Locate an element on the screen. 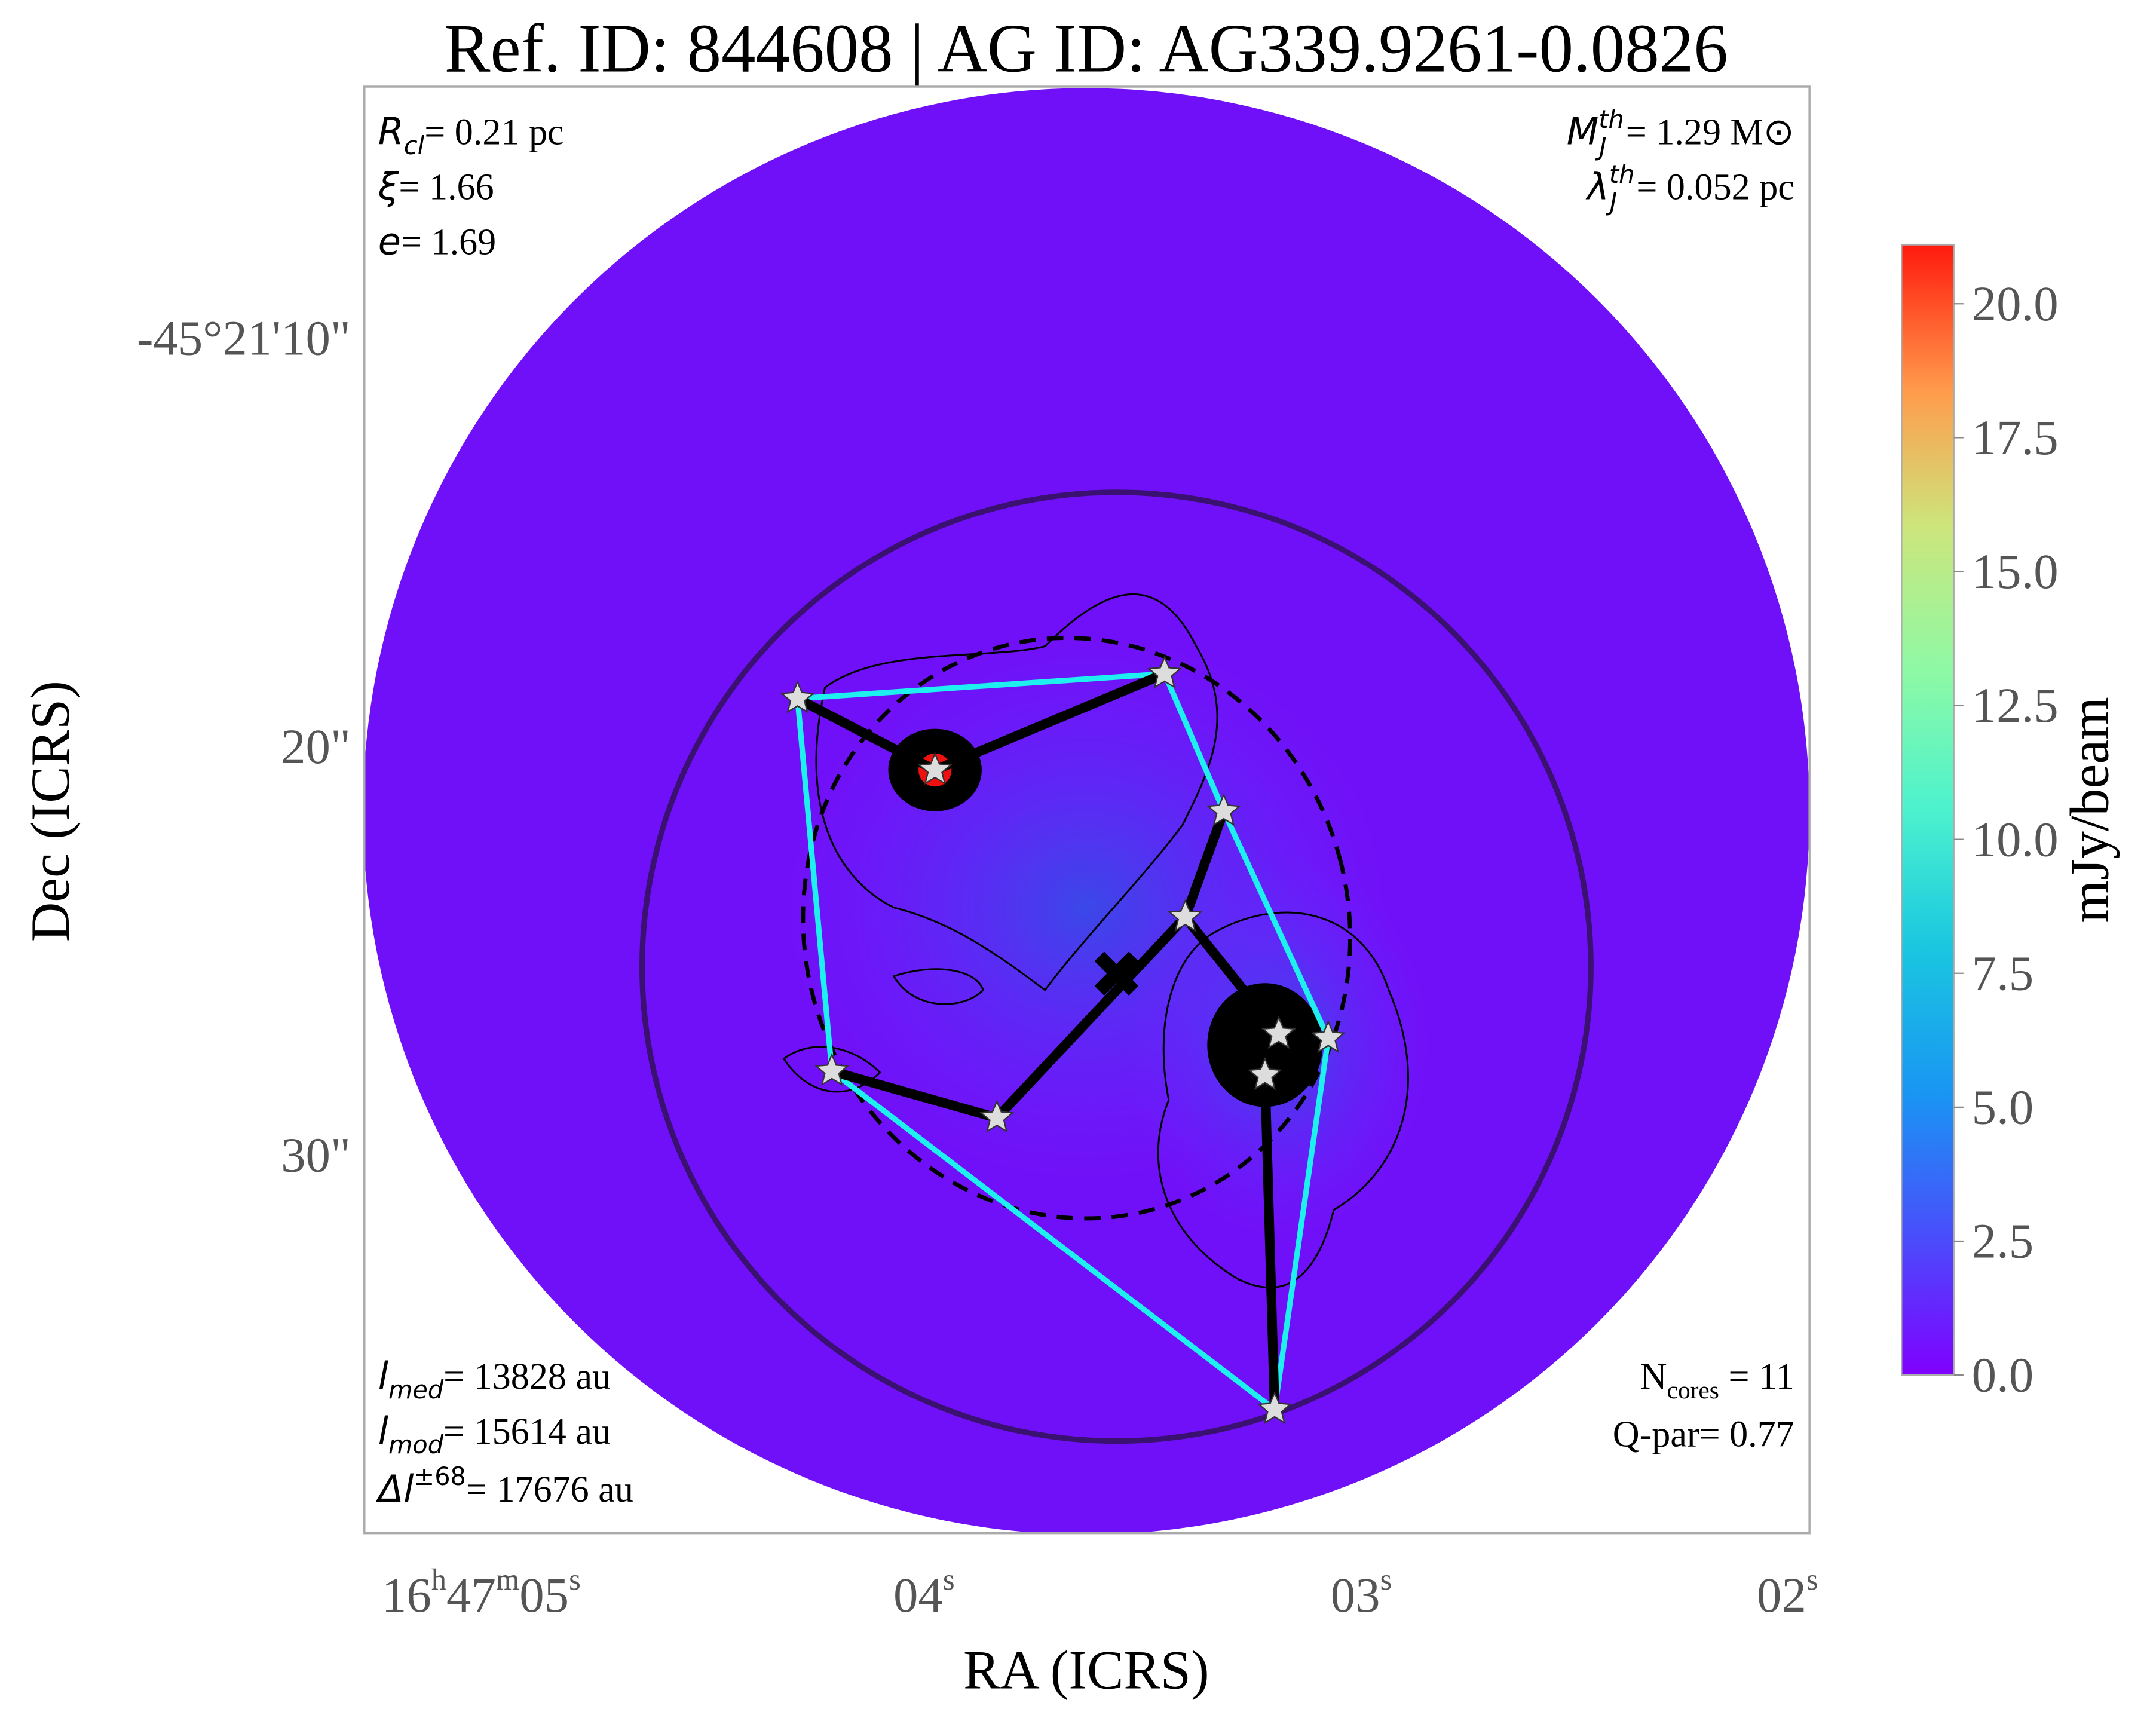 The width and height of the screenshot is (2156, 1718). stat: ξ= 1.66 is located at coordinates (436, 187).